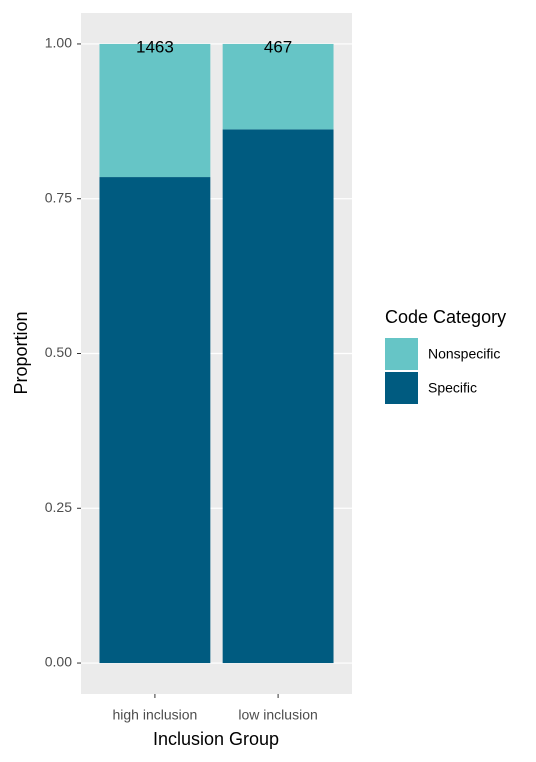  I want to click on y-tick-label: 0.50, so click(58, 352).